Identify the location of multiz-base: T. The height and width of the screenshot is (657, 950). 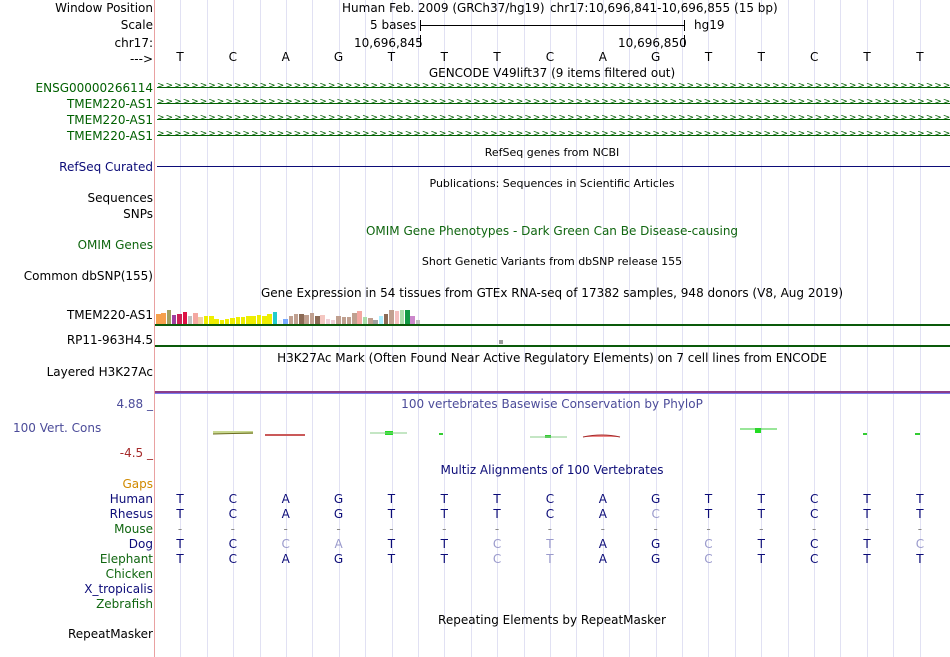
(391, 559).